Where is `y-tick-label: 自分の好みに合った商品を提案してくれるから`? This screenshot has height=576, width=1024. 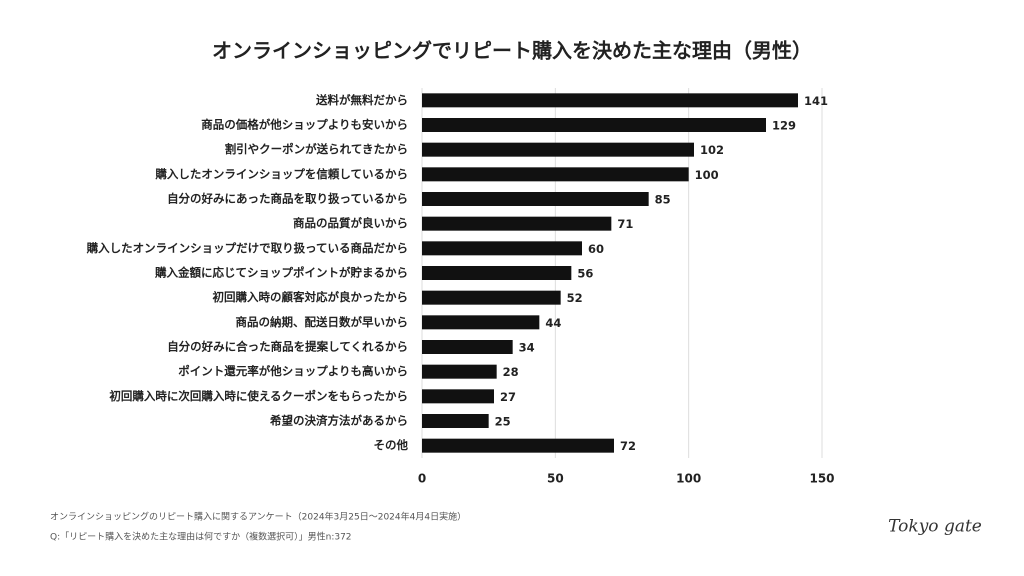 y-tick-label: 自分の好みに合った商品を提案してくれるから is located at coordinates (287, 347).